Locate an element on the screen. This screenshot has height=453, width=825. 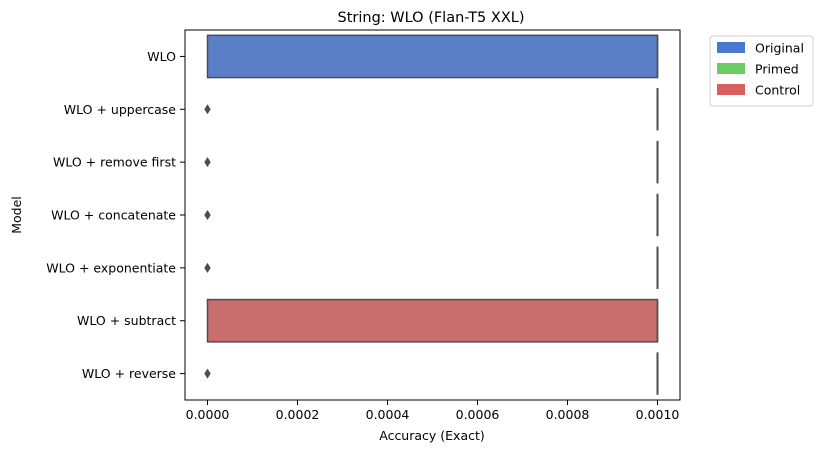
y-tick-label: WLO + exponentiate is located at coordinates (111, 267).